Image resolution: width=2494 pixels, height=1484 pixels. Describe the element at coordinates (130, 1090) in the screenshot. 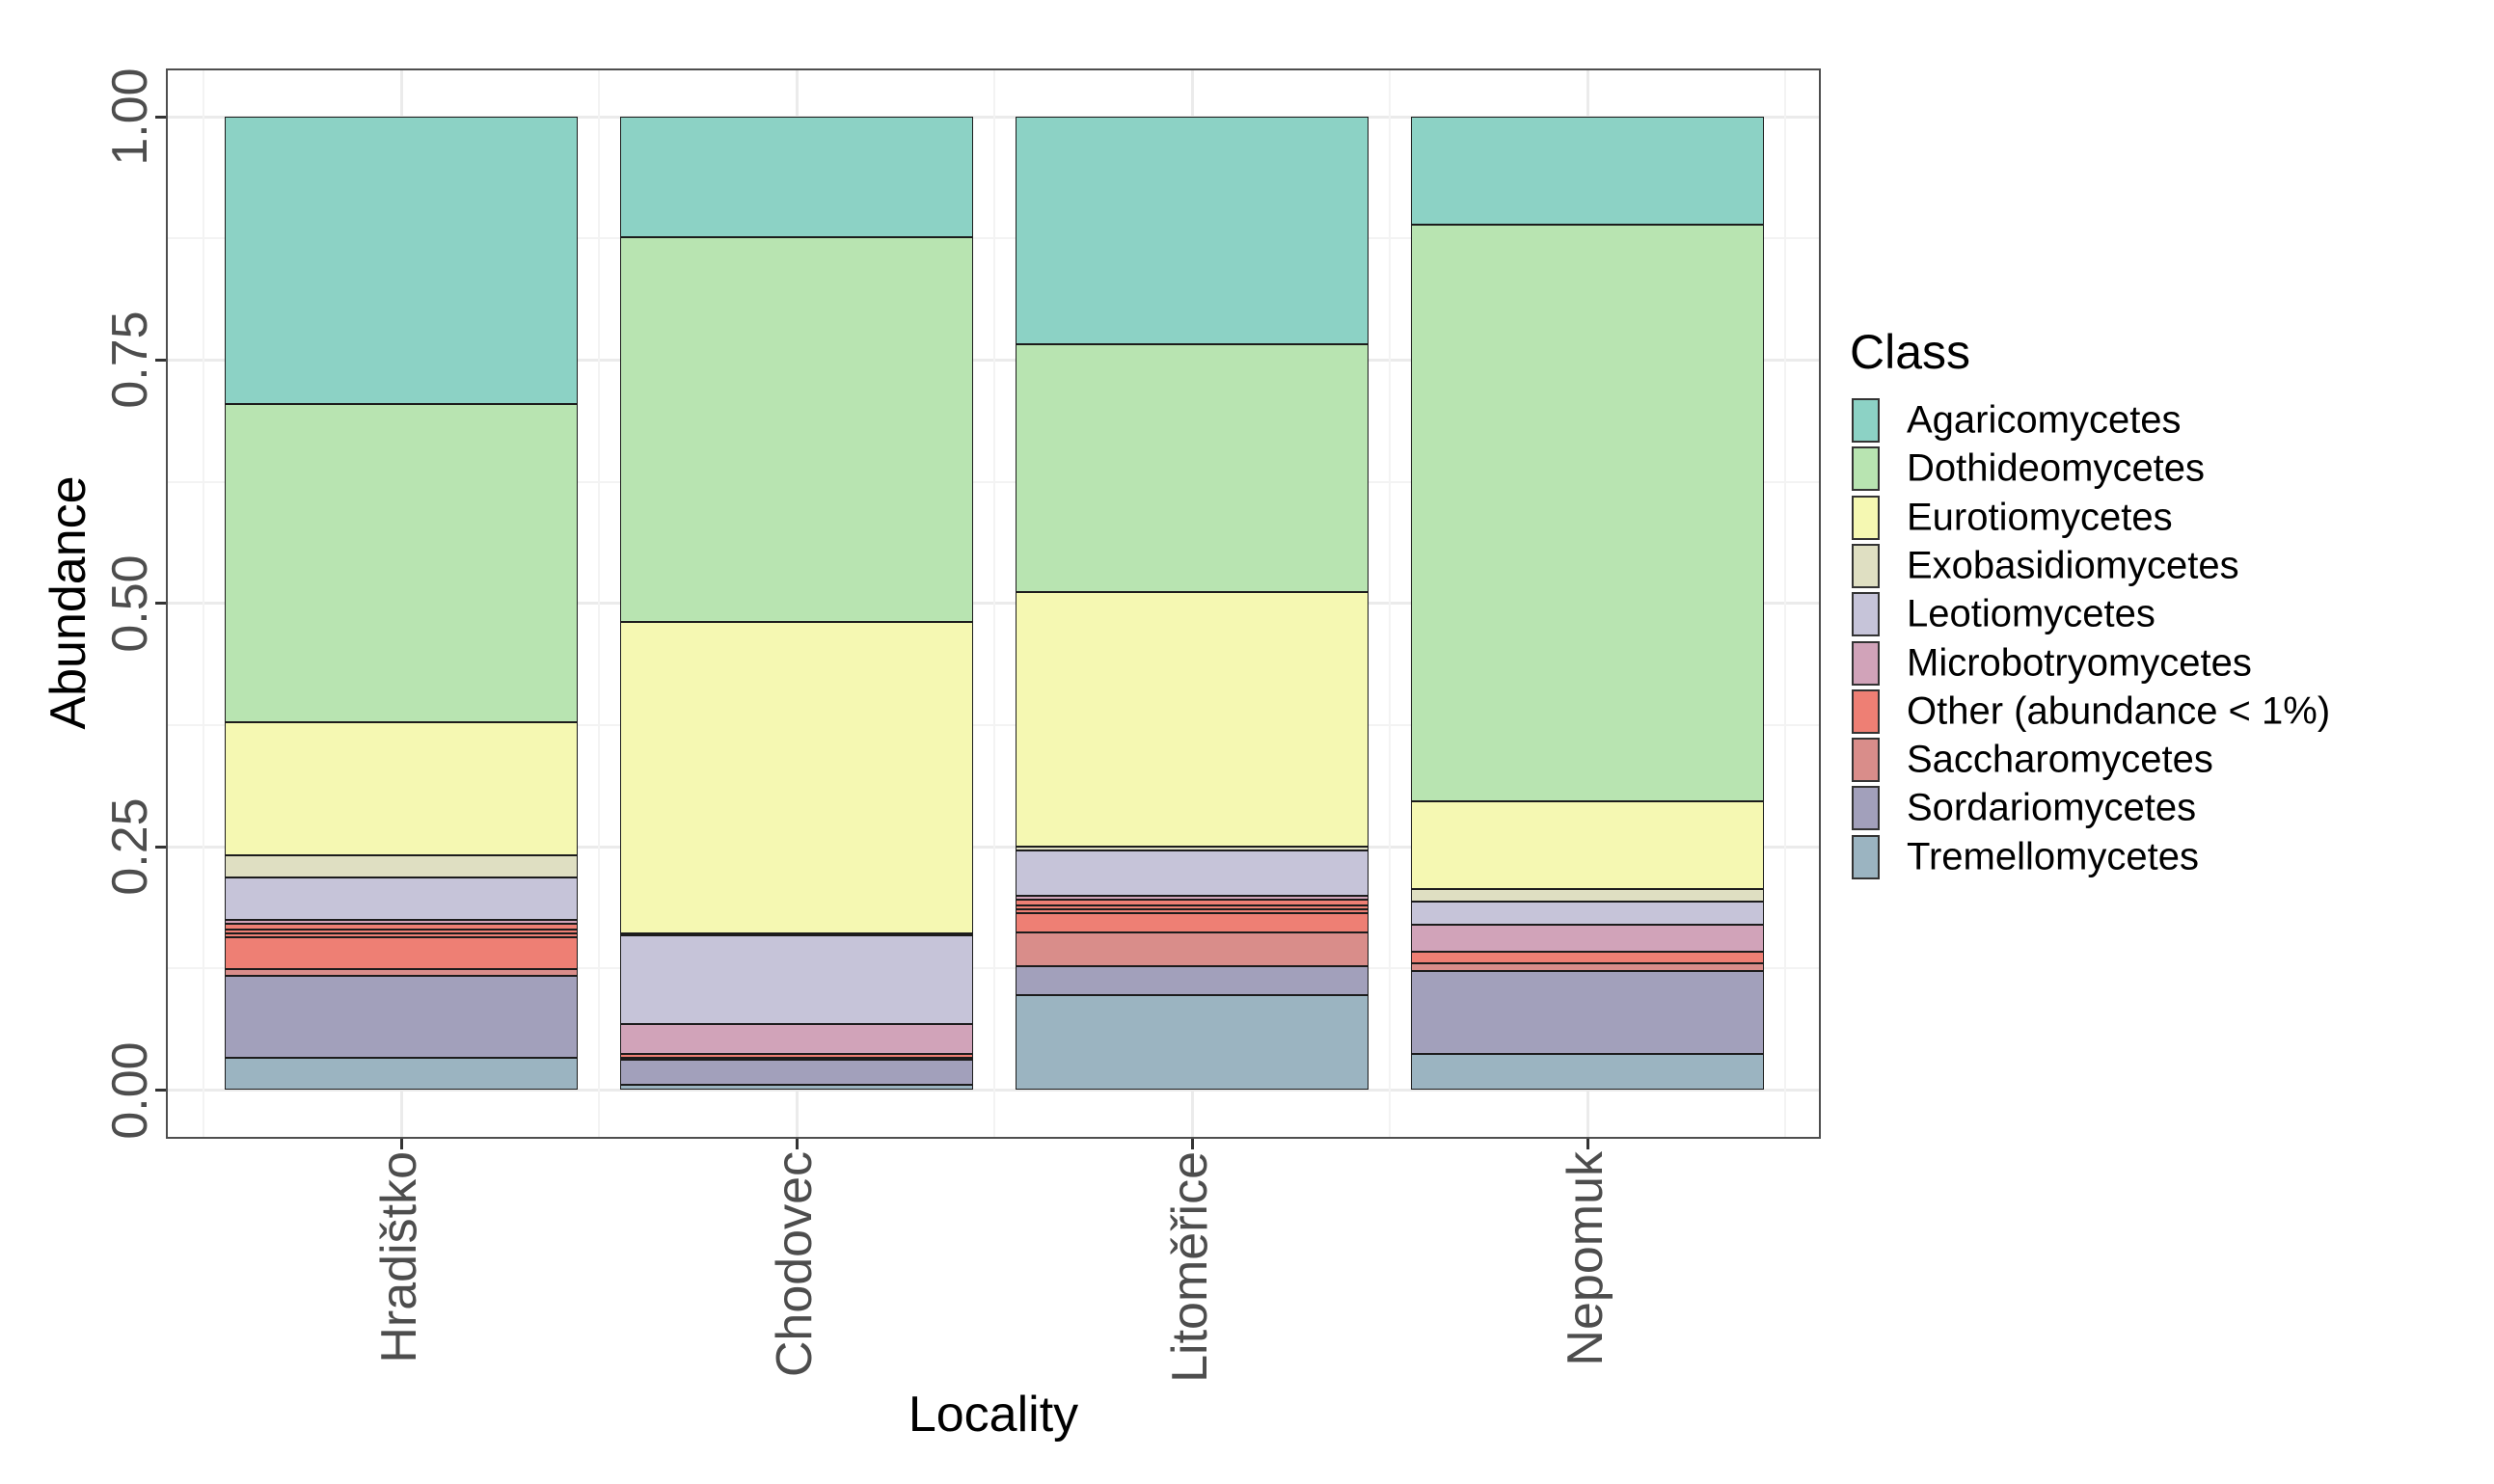

I see `y-tick-label: 0.00` at that location.